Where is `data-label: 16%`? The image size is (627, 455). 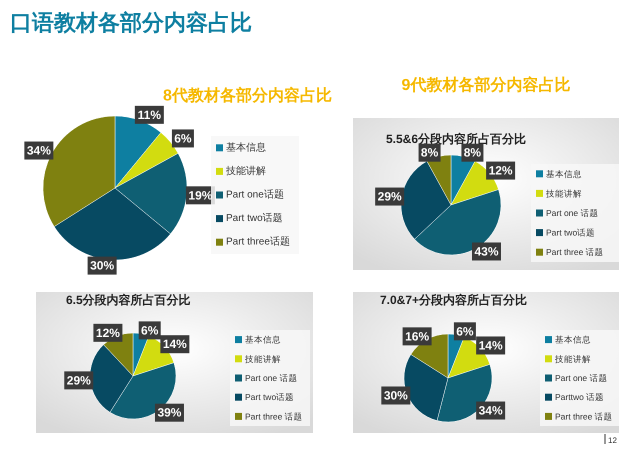
data-label: 16% is located at coordinates (417, 336).